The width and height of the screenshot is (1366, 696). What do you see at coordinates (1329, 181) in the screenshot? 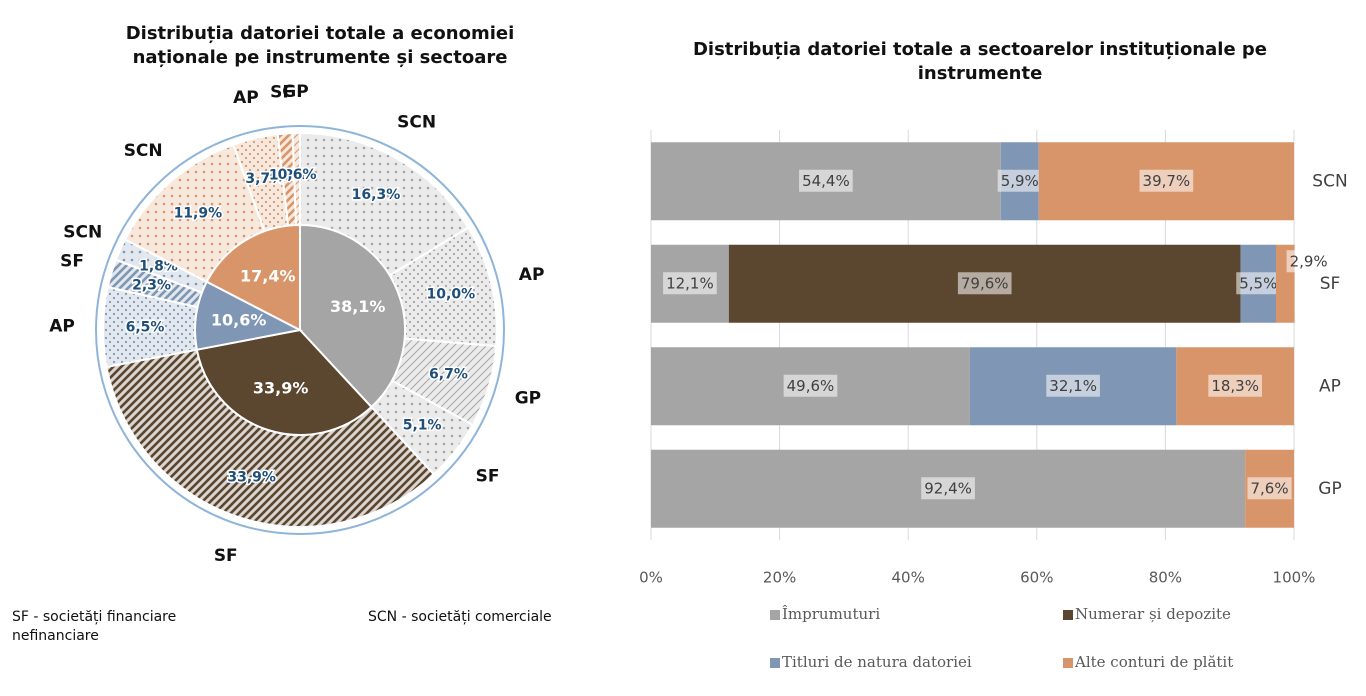
I see `y-tick-label: SCN` at bounding box center [1329, 181].